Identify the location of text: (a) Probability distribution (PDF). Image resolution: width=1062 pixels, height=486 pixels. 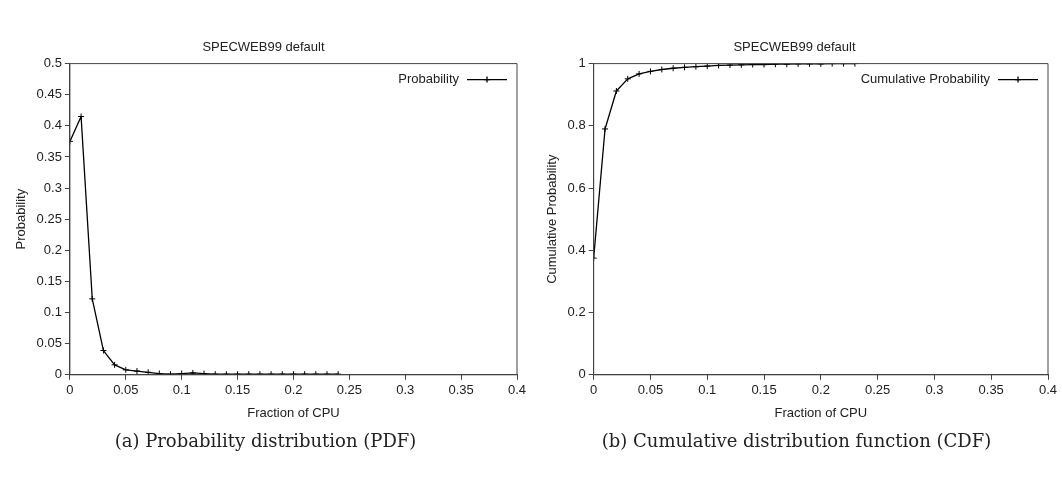
(265, 440).